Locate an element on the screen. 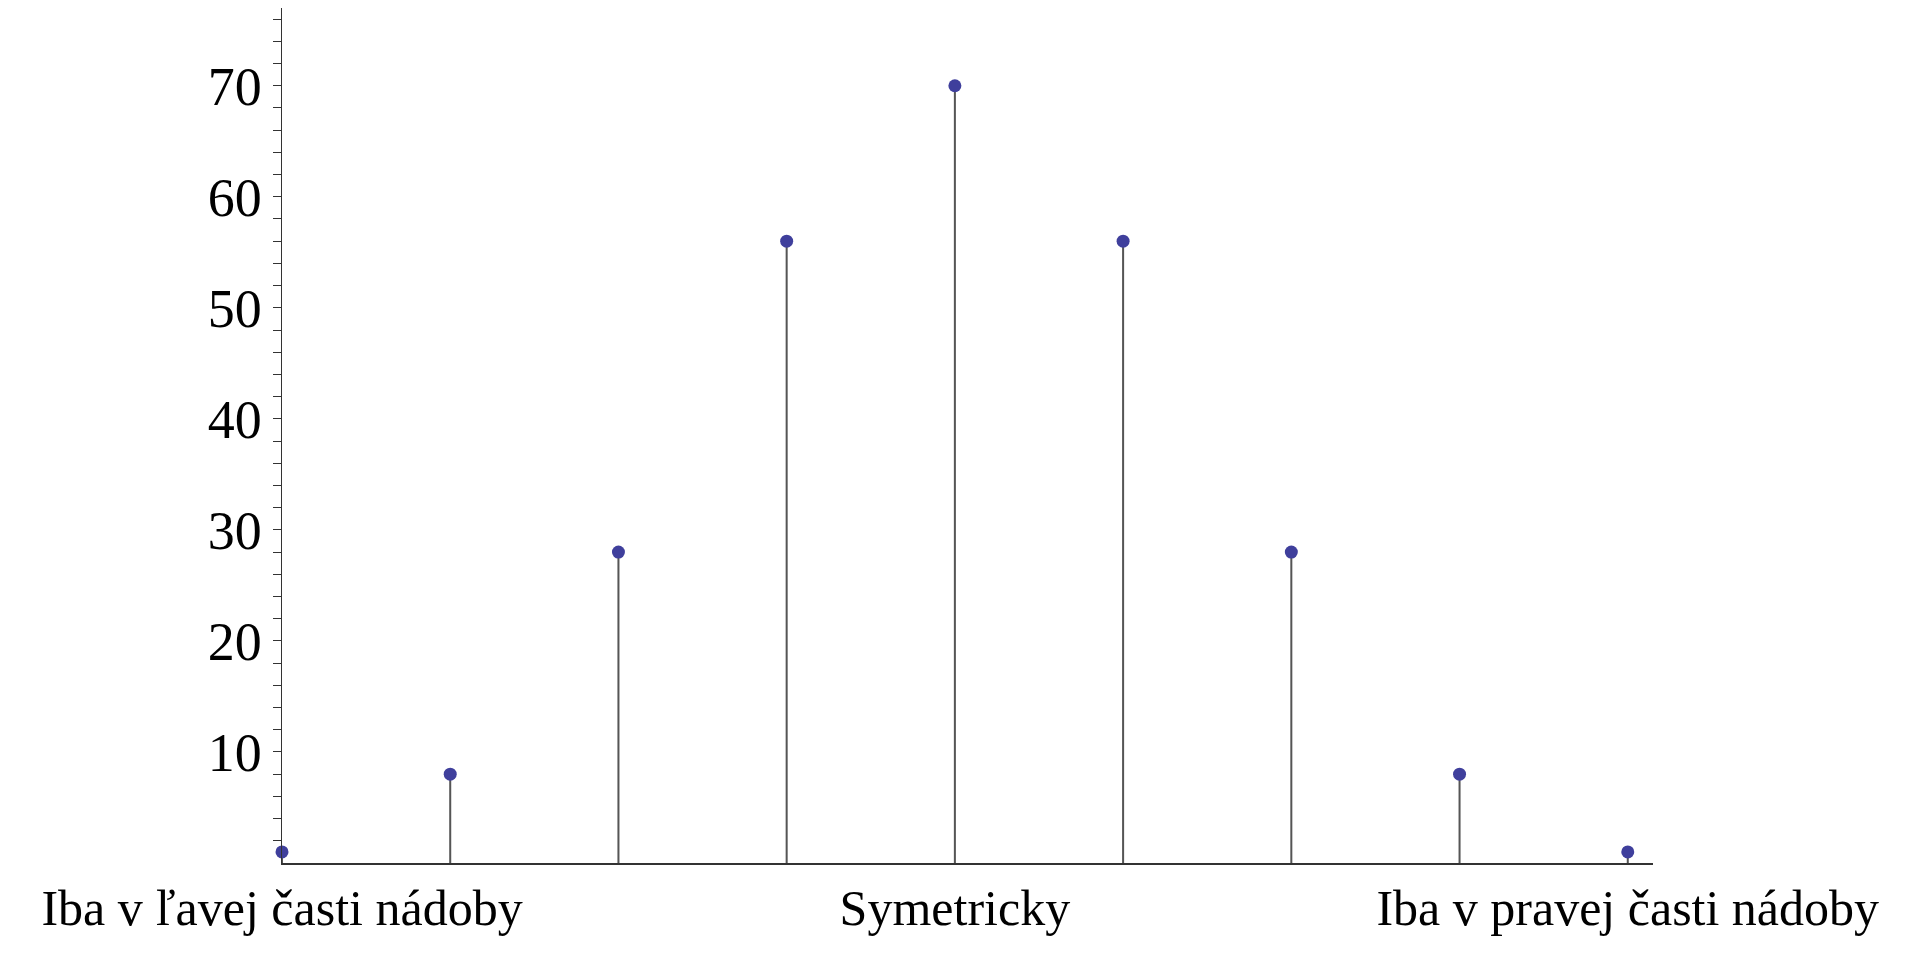 Image resolution: width=1920 pixels, height=955 pixels. y-tick-label: 30 is located at coordinates (234, 530).